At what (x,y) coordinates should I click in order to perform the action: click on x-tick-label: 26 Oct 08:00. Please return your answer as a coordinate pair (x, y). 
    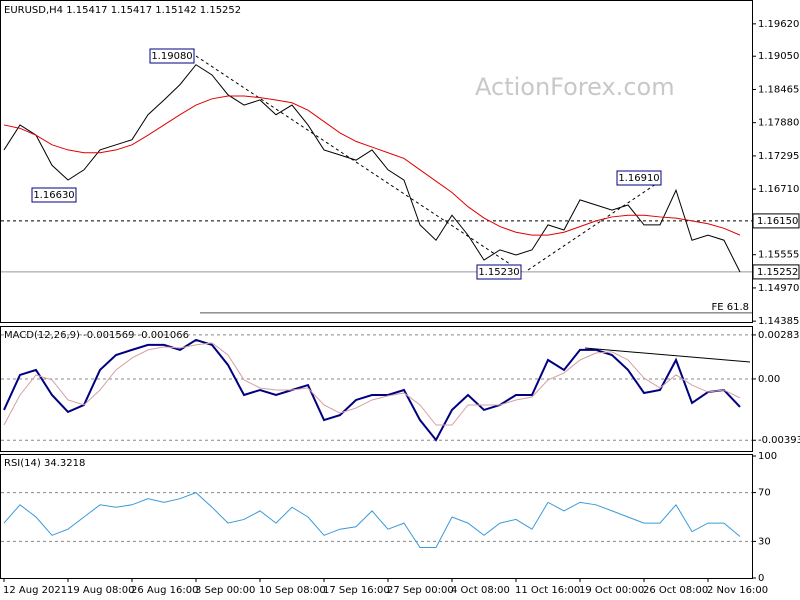
    Looking at the image, I should click on (675, 590).